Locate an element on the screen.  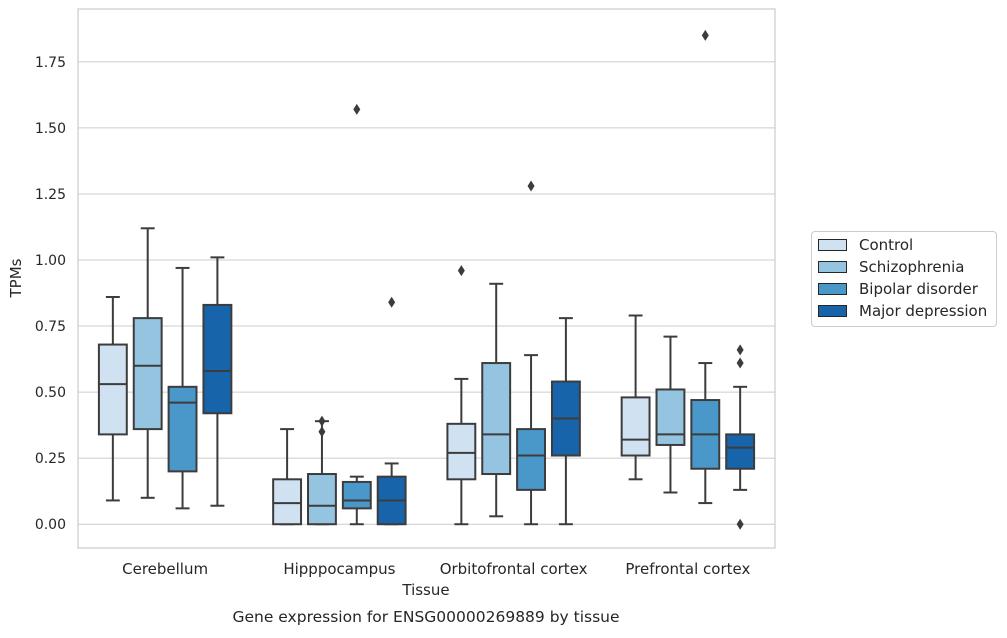
legend-swatch-major-depression is located at coordinates (832, 311).